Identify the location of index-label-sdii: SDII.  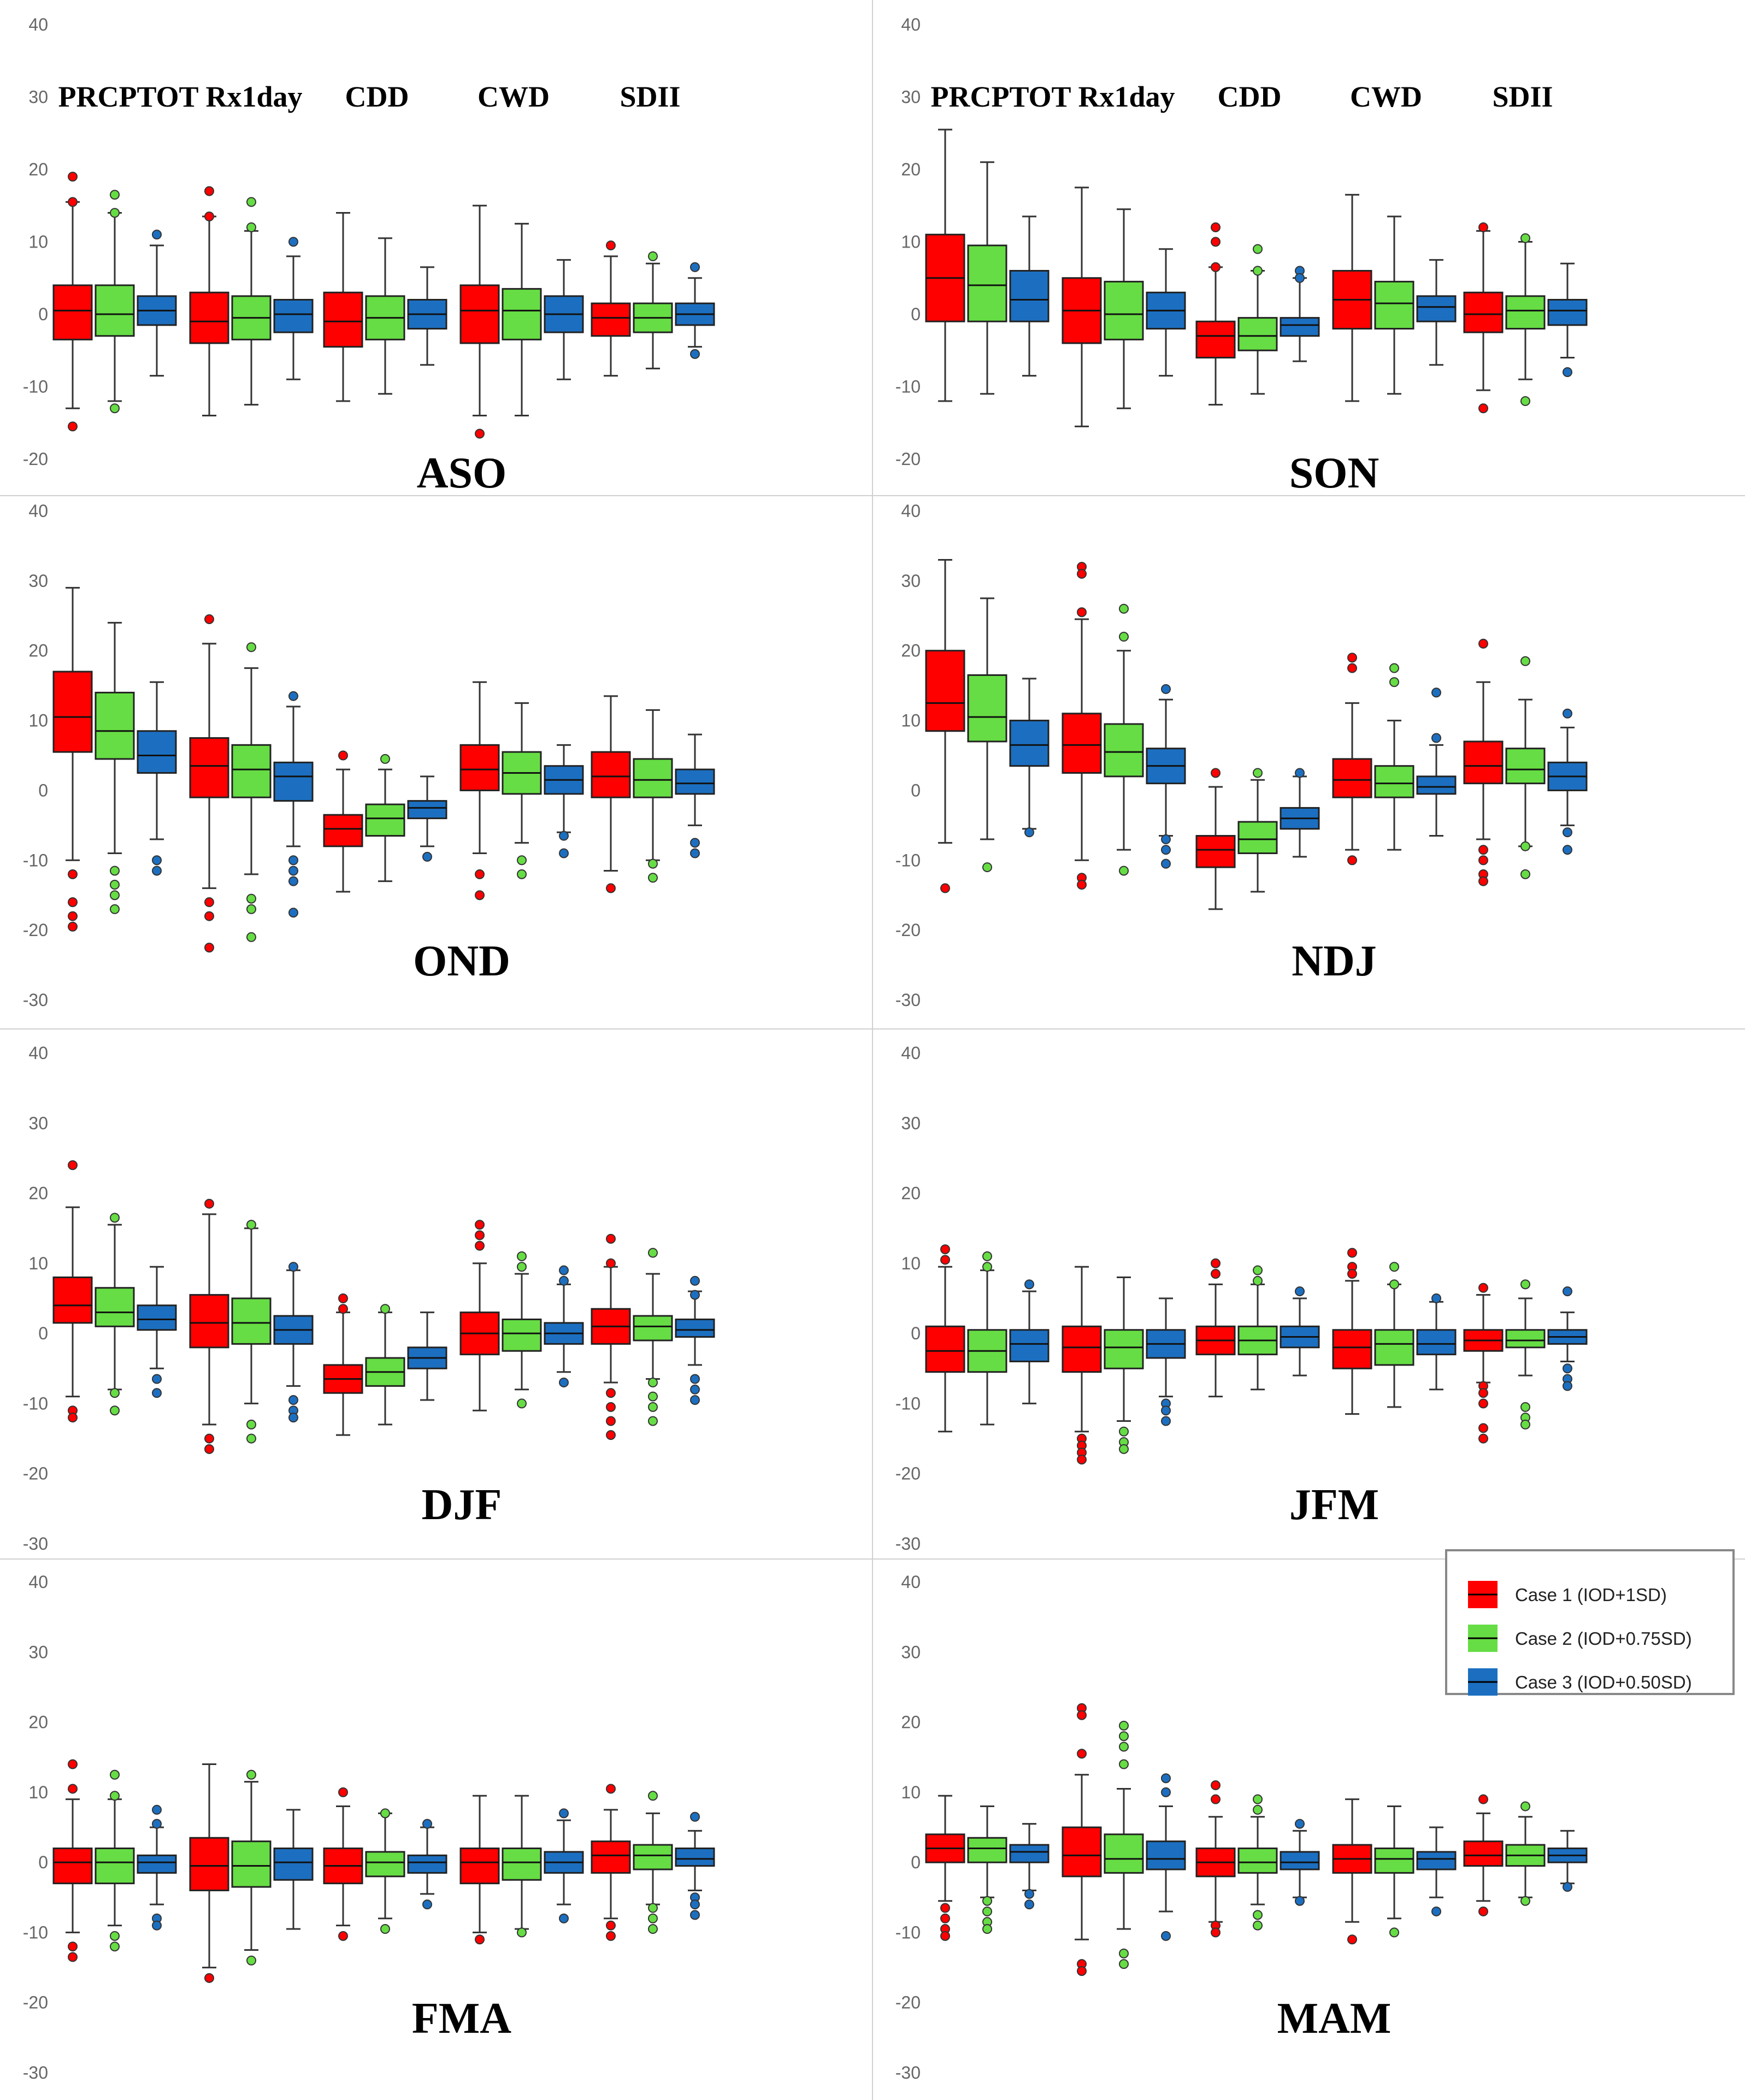
(650, 97).